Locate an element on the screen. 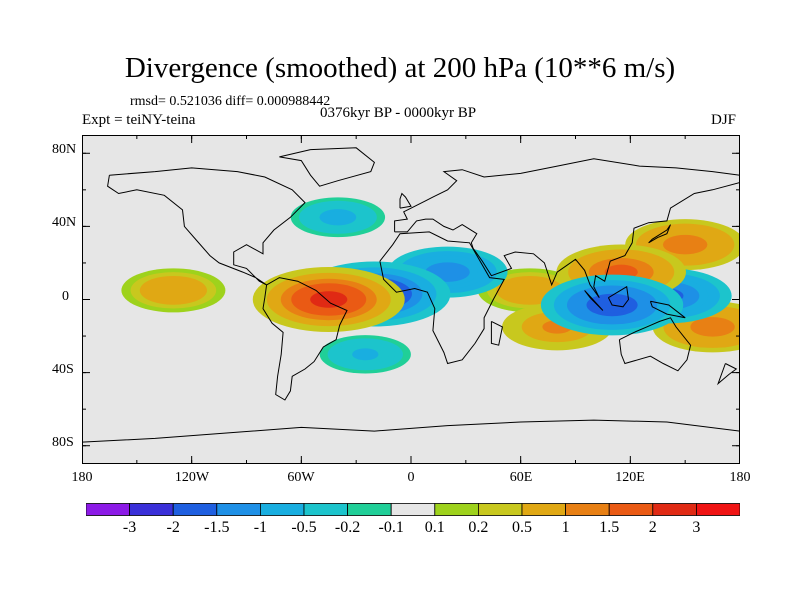 This screenshot has height=600, width=800. ylabel-80s: 80S is located at coordinates (63, 442).